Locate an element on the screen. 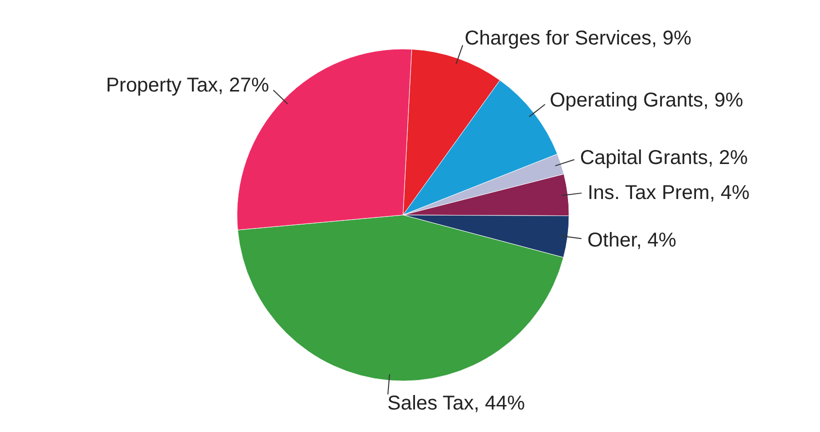 The image size is (820, 432). slice-label: Capital Grants, 2% is located at coordinates (664, 158).